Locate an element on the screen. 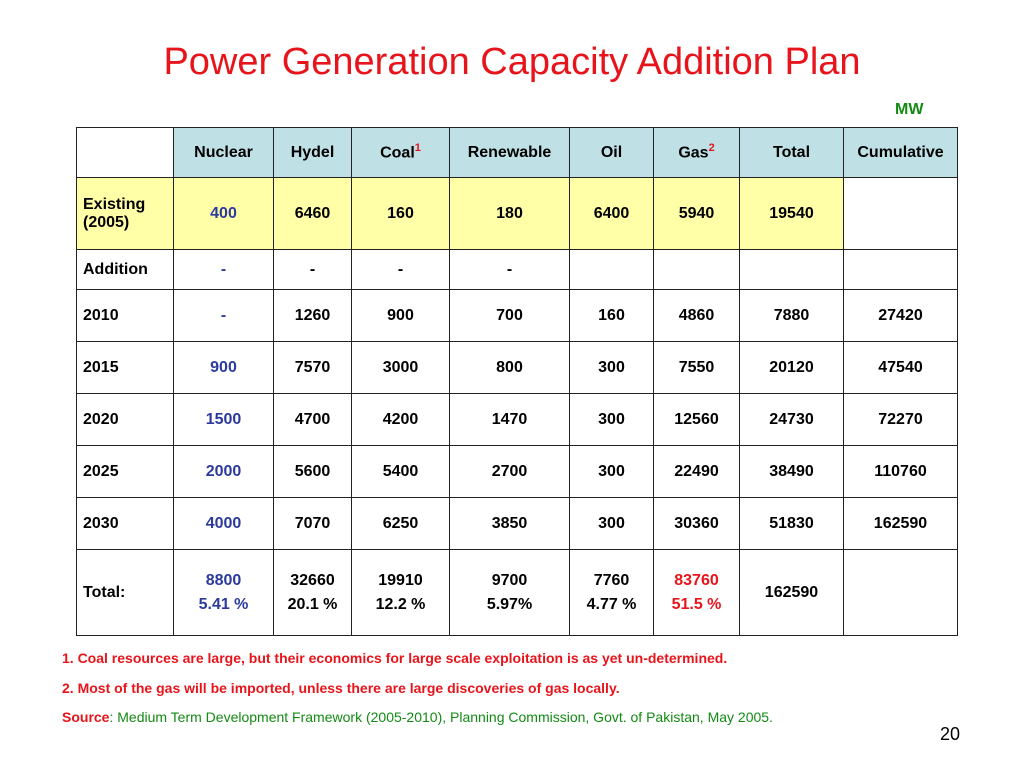 This screenshot has width=1024, height=768. cell-renewable: 700 is located at coordinates (509, 315).